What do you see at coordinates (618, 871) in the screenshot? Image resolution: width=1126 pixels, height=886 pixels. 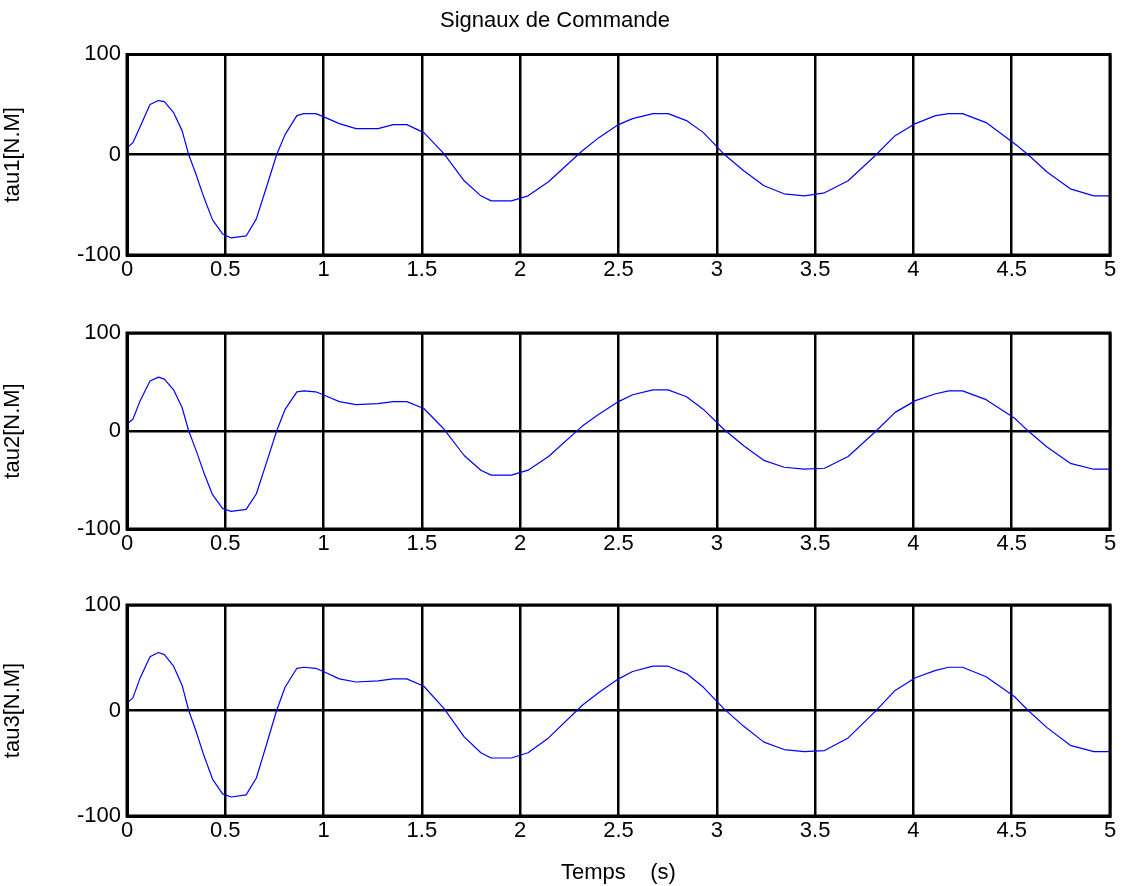 I see `x-axis-title: Temps (s)` at bounding box center [618, 871].